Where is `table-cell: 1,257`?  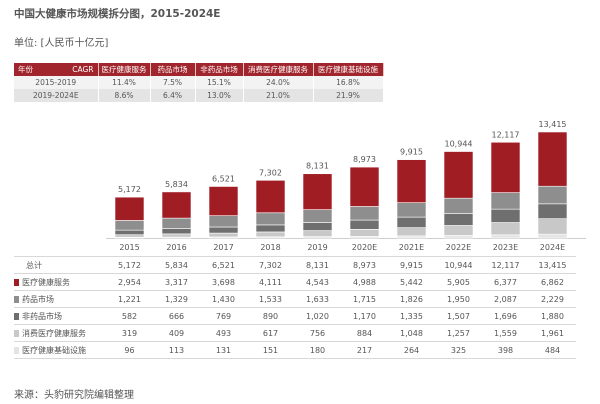 table-cell: 1,257 is located at coordinates (458, 333).